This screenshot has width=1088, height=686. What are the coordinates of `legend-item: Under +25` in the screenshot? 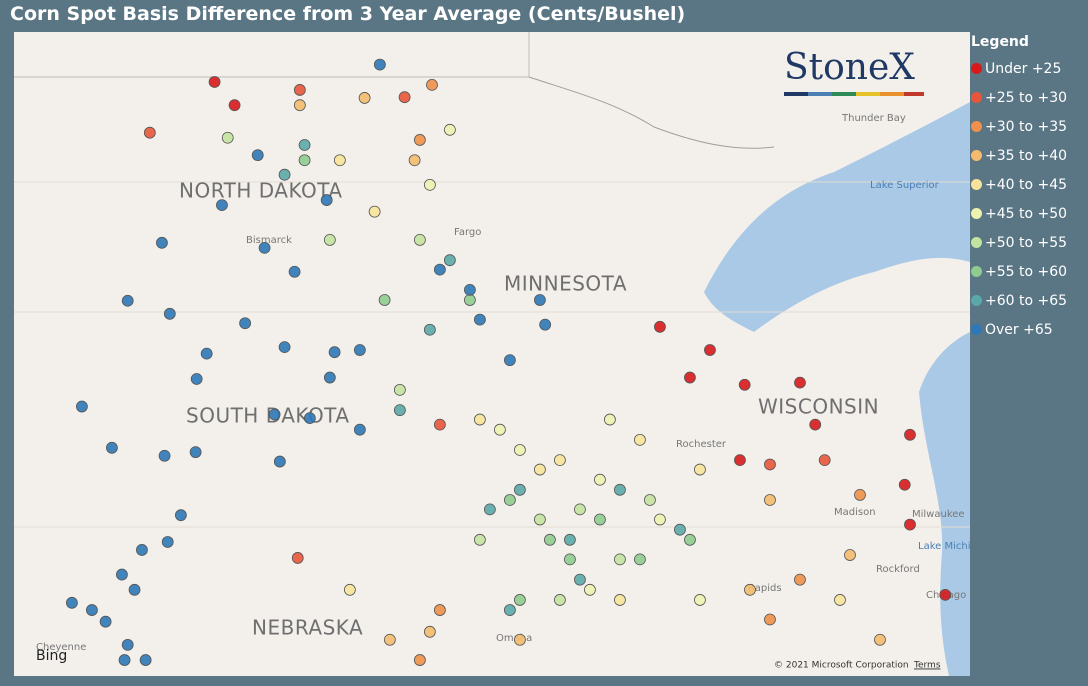 It's located at (1019, 68).